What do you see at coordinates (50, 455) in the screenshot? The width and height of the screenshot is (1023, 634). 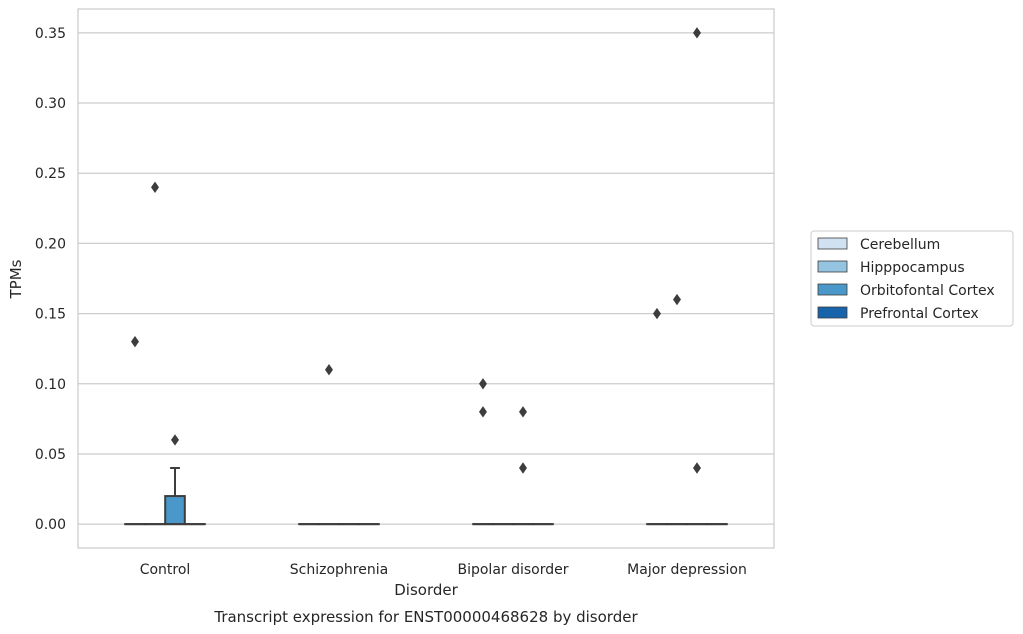 I see `y-tick-label: 0.05` at bounding box center [50, 455].